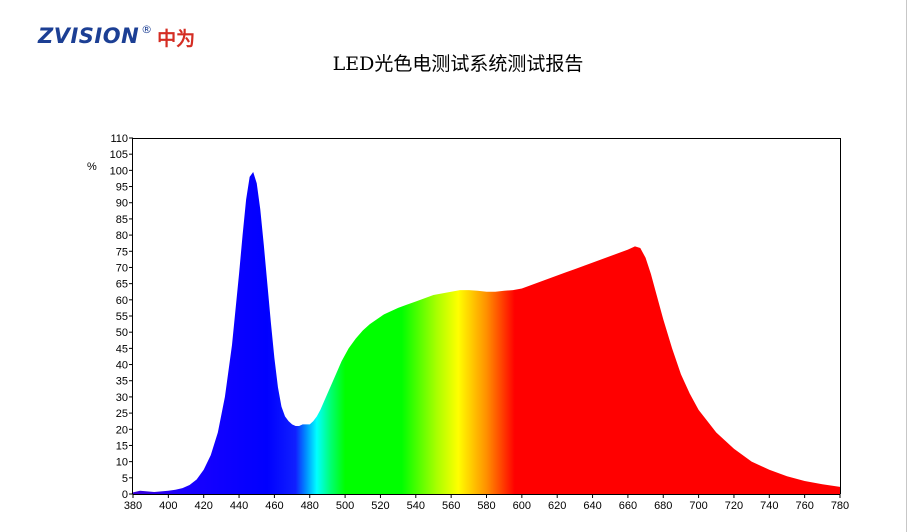 The width and height of the screenshot is (916, 532). What do you see at coordinates (204, 506) in the screenshot?
I see `x-tick-label: 420` at bounding box center [204, 506].